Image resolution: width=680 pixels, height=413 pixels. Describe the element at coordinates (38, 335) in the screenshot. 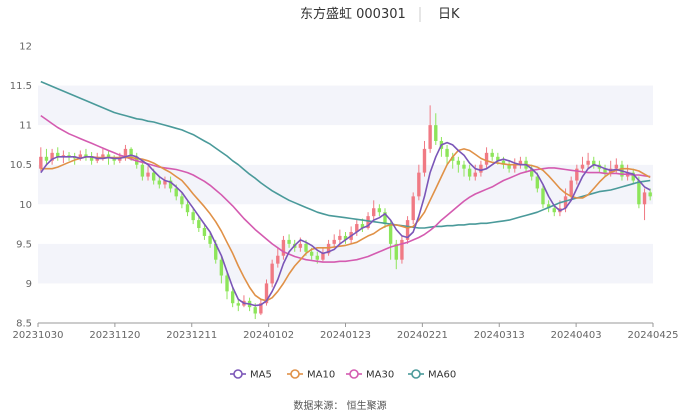

I see `x-tick-label: 20231030` at that location.